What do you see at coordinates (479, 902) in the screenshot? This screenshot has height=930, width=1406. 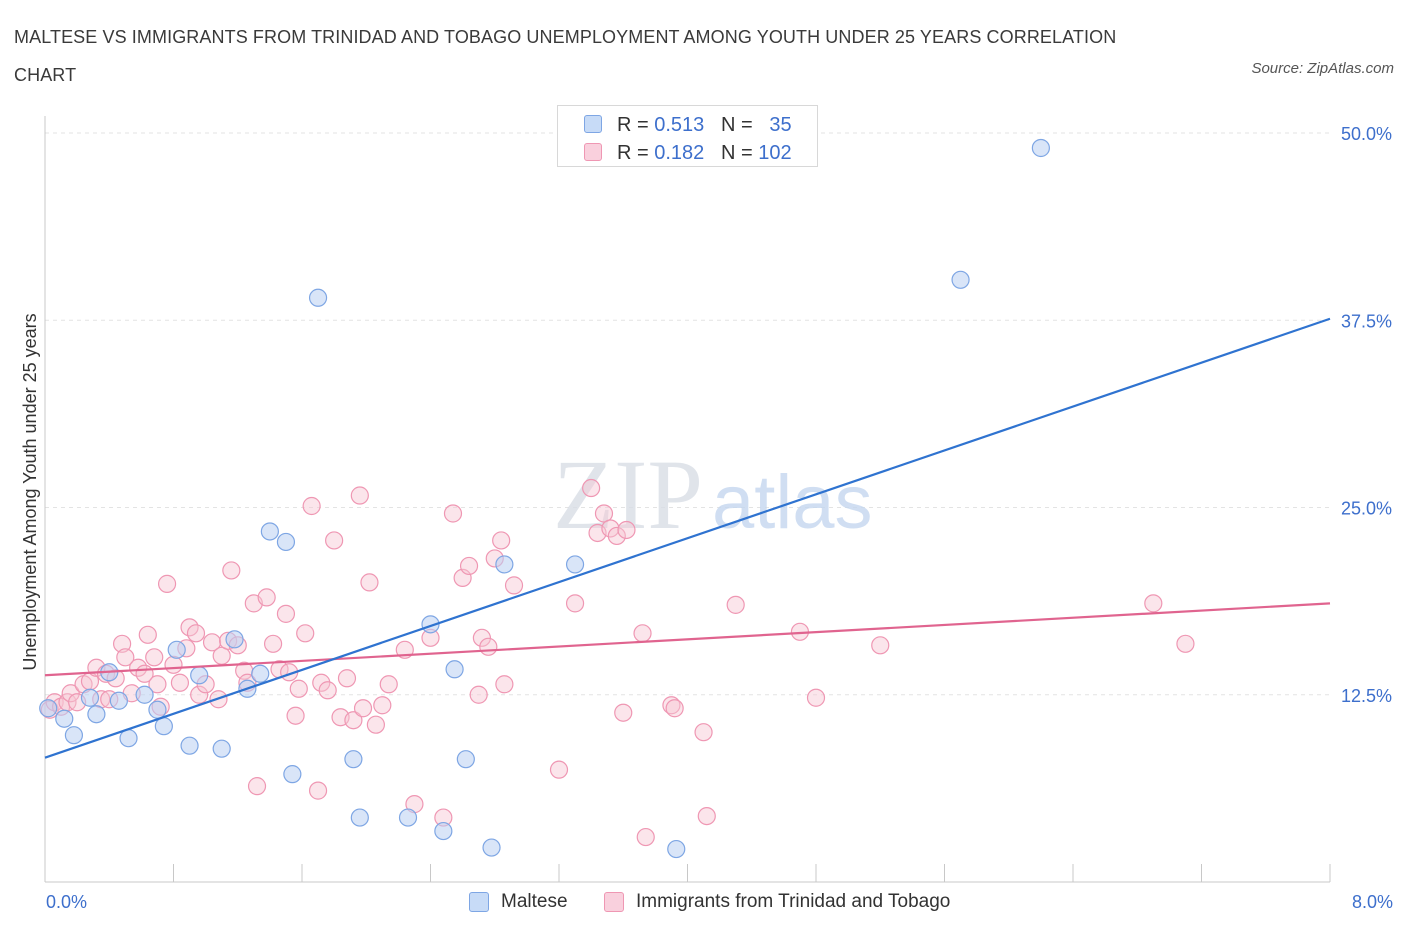 I see `bottom-legend-swatch-blue` at bounding box center [479, 902].